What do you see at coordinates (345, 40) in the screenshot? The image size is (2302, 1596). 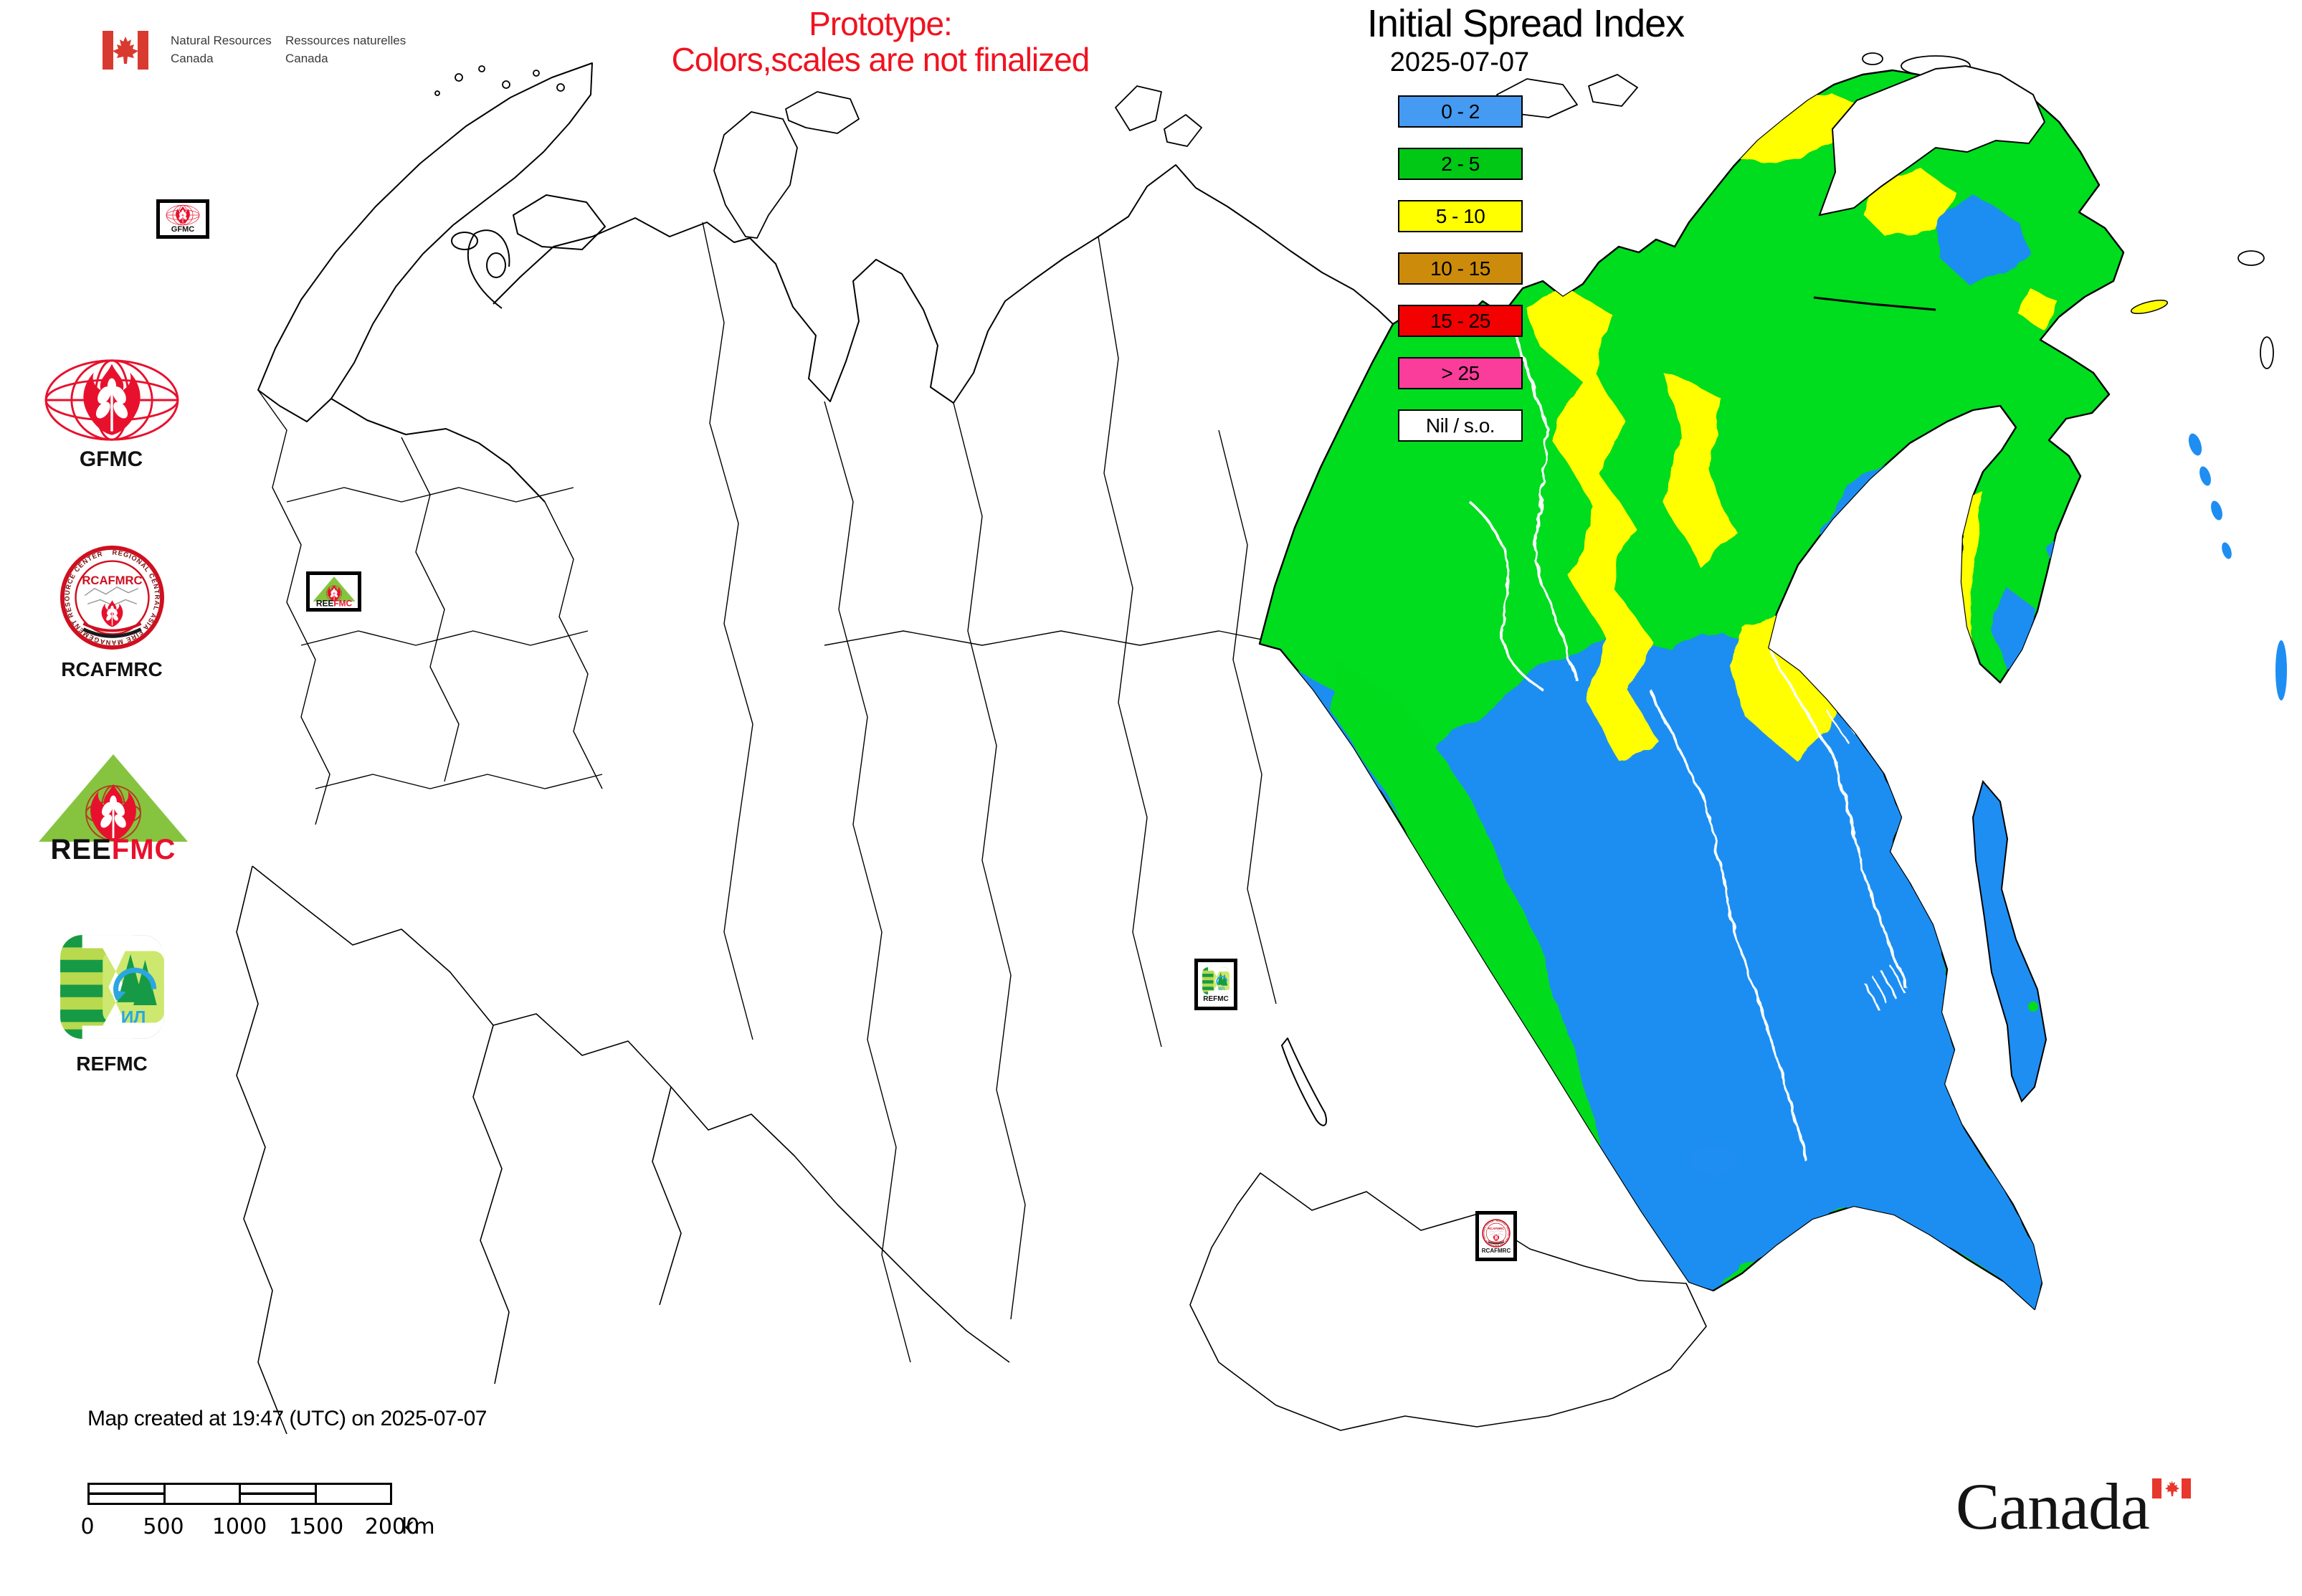 I see `nrcan-fr-line1: Ressources naturelles` at bounding box center [345, 40].